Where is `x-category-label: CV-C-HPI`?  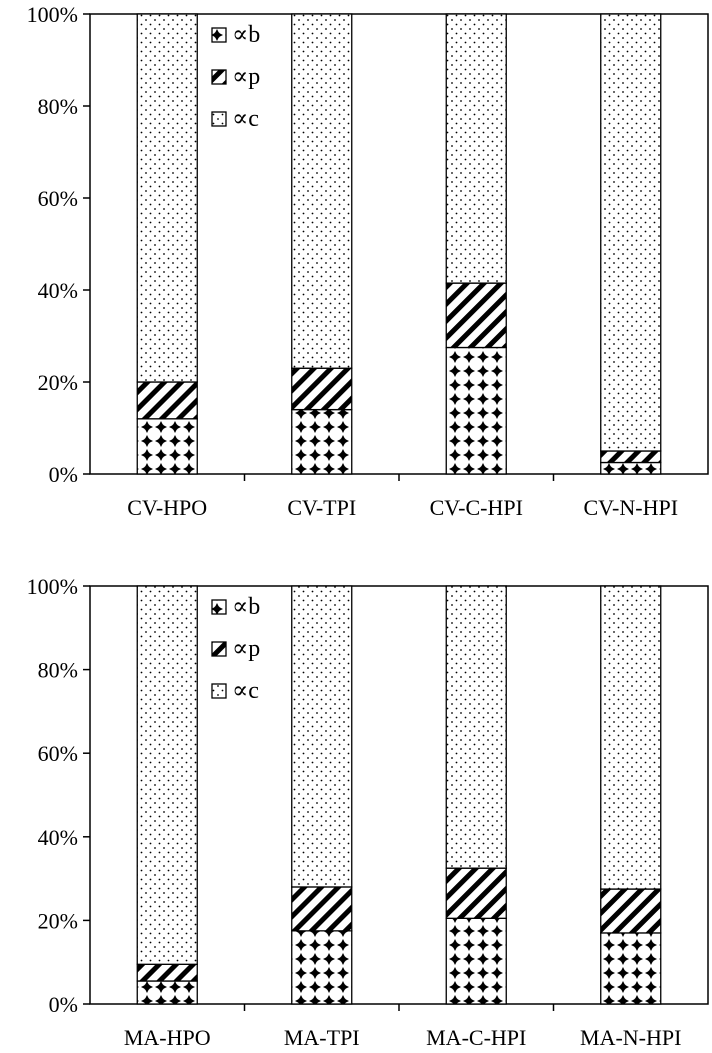
x-category-label: CV-C-HPI is located at coordinates (476, 507).